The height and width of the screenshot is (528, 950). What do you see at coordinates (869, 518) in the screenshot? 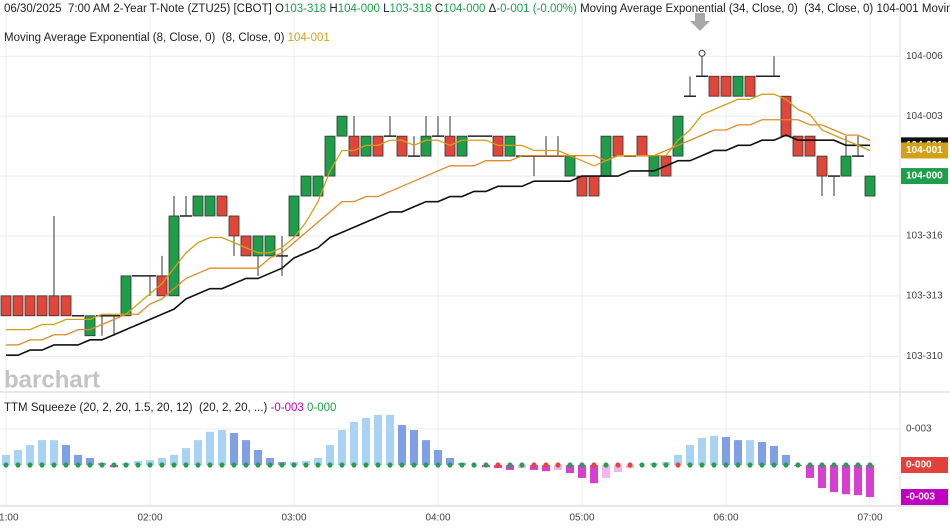
I see `x-tick-label: 07:00` at bounding box center [869, 518].